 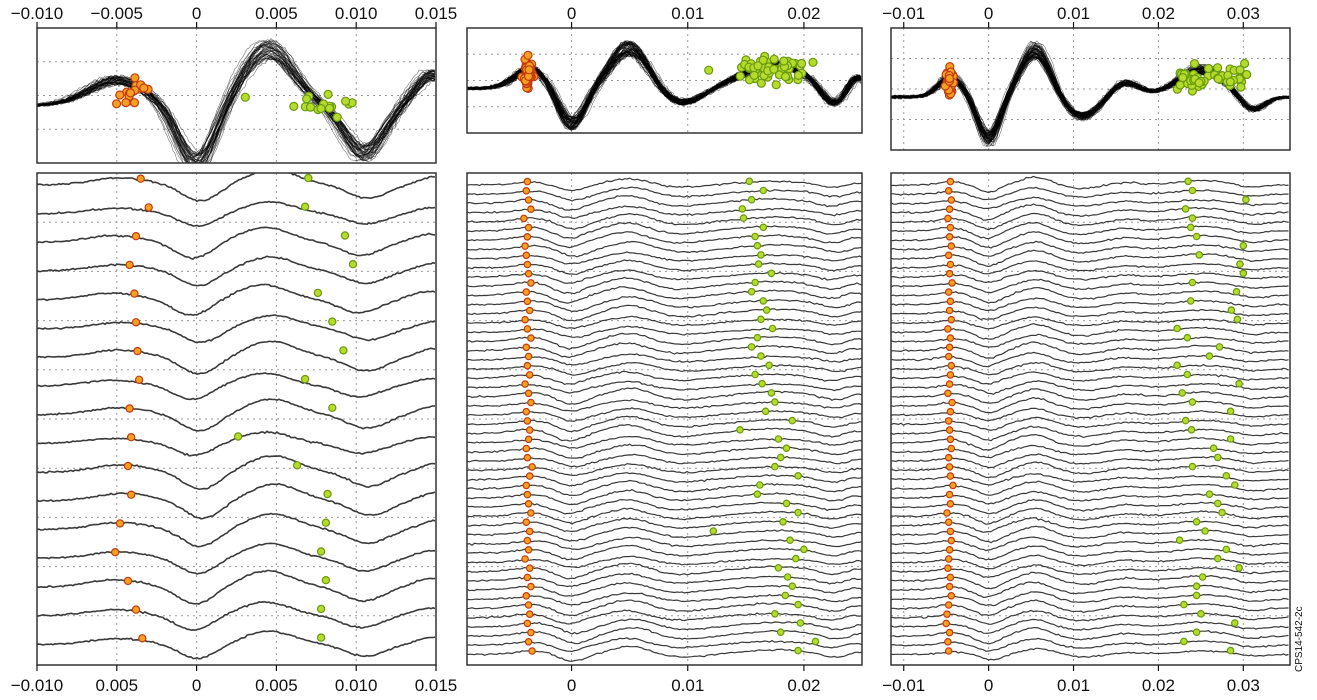 What do you see at coordinates (37, 13) in the screenshot?
I see `top-tick-label: −0.010` at bounding box center [37, 13].